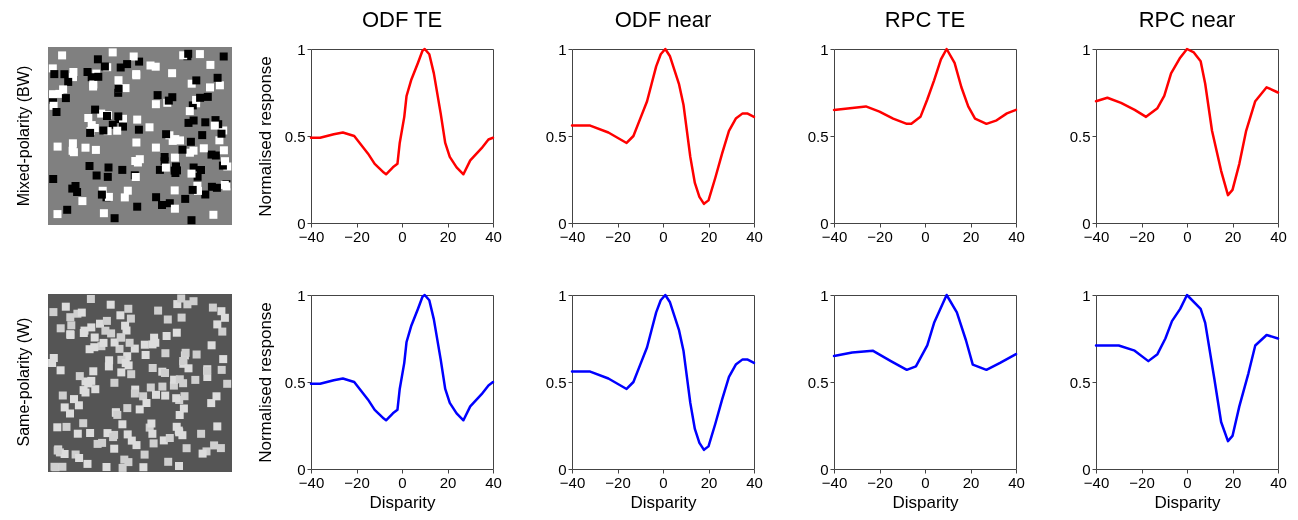 The image size is (1298, 520). I want to click on chart-title: ODF near, so click(663, 19).